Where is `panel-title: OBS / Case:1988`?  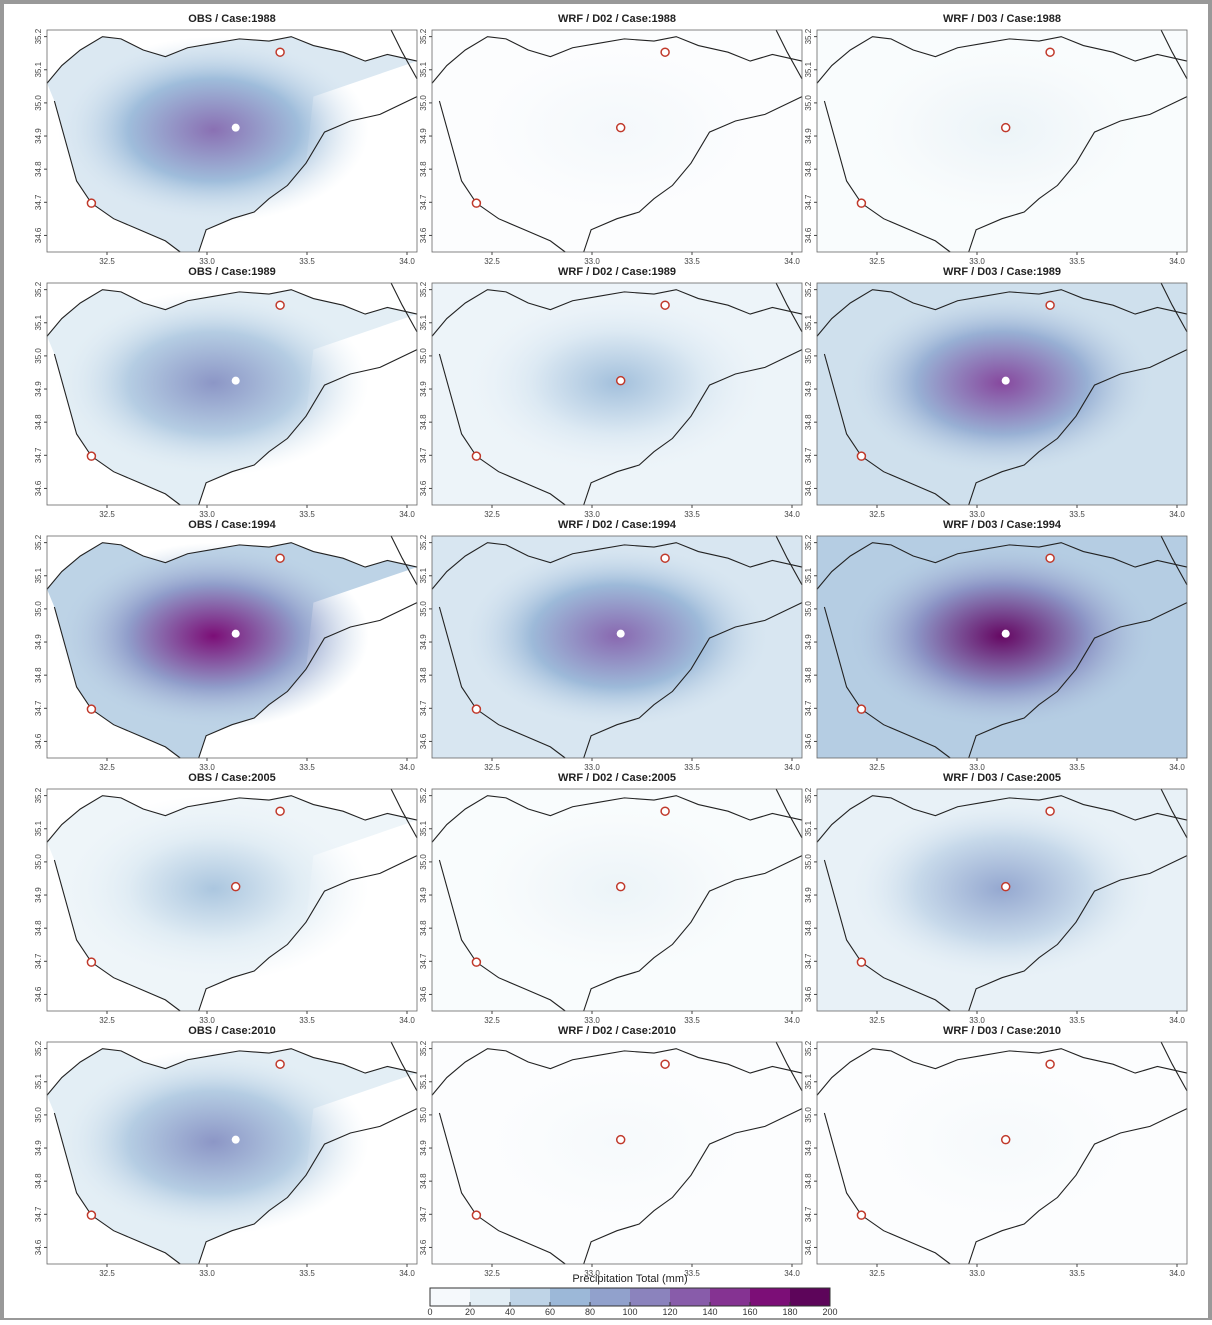 panel-title: OBS / Case:1988 is located at coordinates (231, 19).